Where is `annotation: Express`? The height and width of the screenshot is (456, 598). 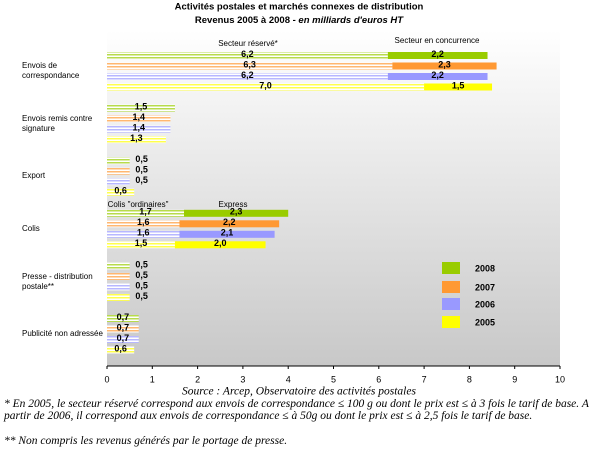
annotation: Express is located at coordinates (233, 204).